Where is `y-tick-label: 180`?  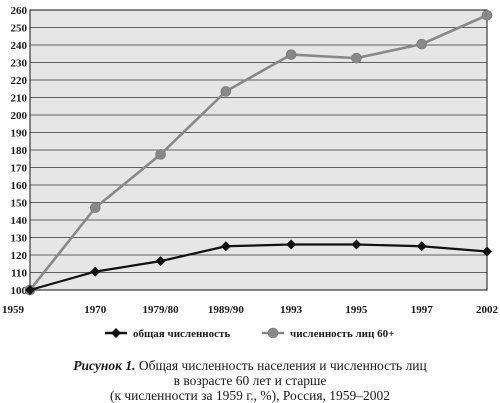 y-tick-label: 180 is located at coordinates (19, 151).